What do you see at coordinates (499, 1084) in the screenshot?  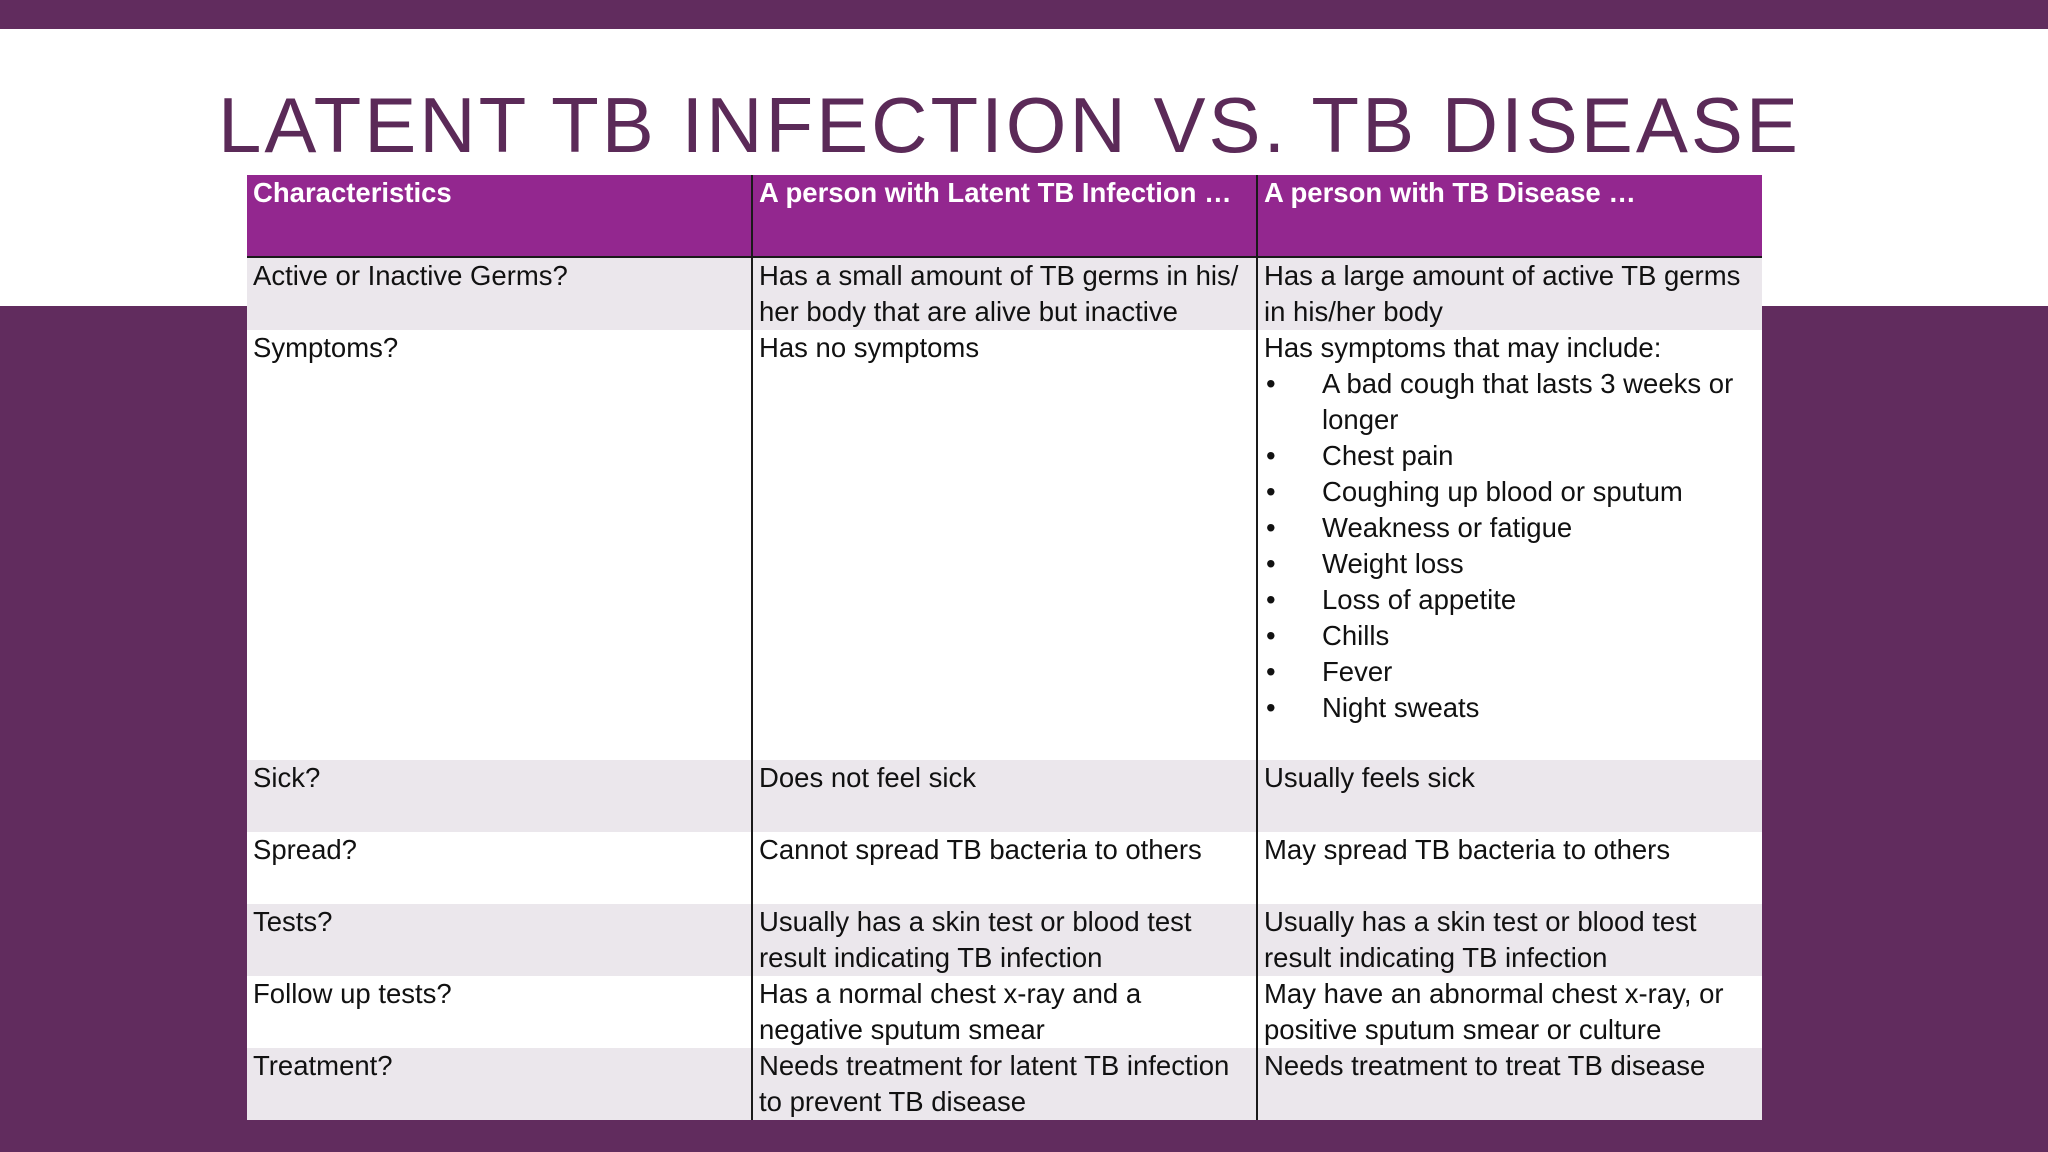 I see `row-label: Treatment?` at bounding box center [499, 1084].